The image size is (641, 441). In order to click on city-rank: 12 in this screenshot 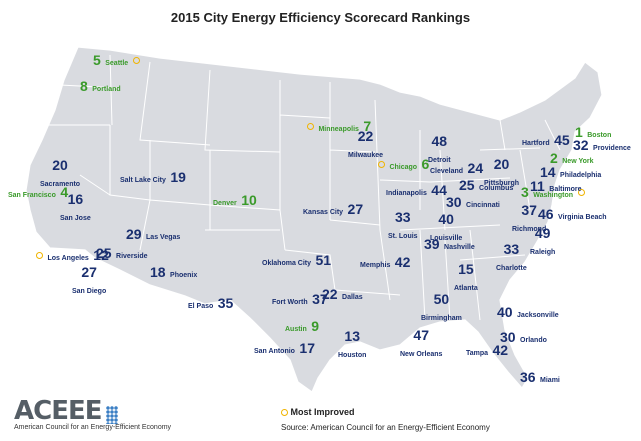, I will do `click(101, 255)`.